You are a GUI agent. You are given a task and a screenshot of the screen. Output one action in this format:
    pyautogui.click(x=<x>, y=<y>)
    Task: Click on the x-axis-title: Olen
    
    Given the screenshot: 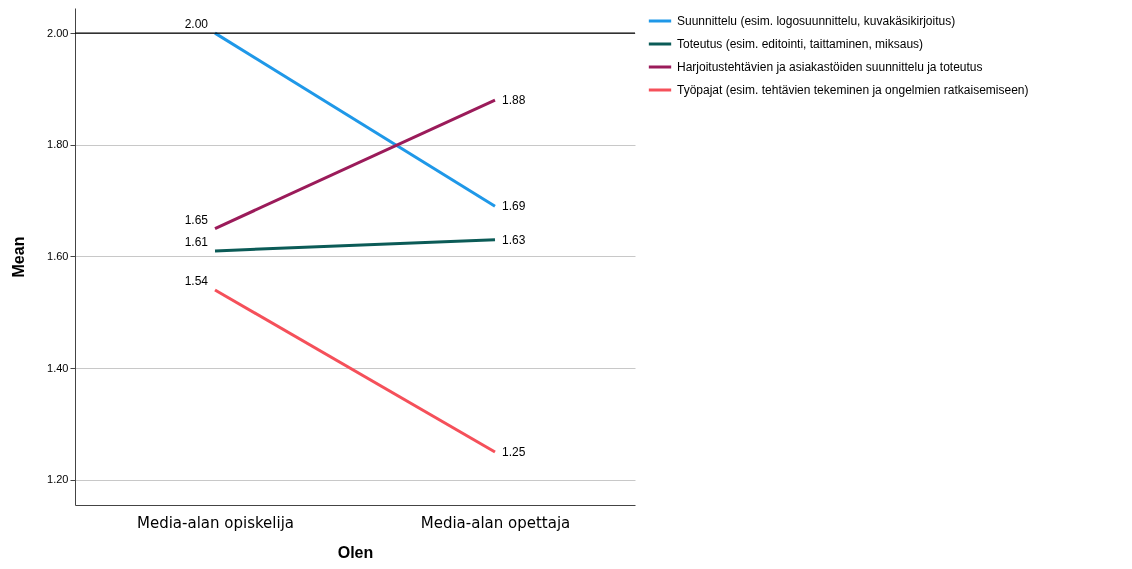 What is the action you would take?
    pyautogui.click(x=355, y=552)
    